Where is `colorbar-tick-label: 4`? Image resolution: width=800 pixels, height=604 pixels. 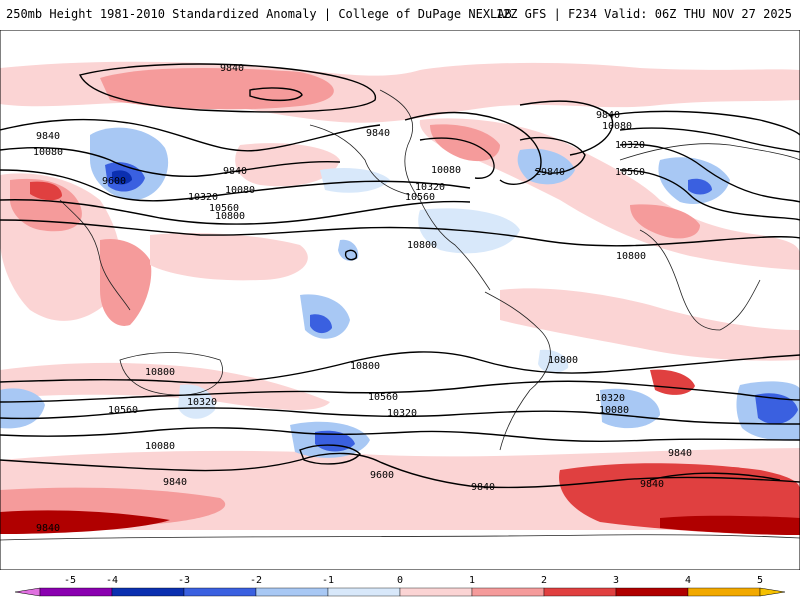 colorbar-tick-label: 4 is located at coordinates (688, 580).